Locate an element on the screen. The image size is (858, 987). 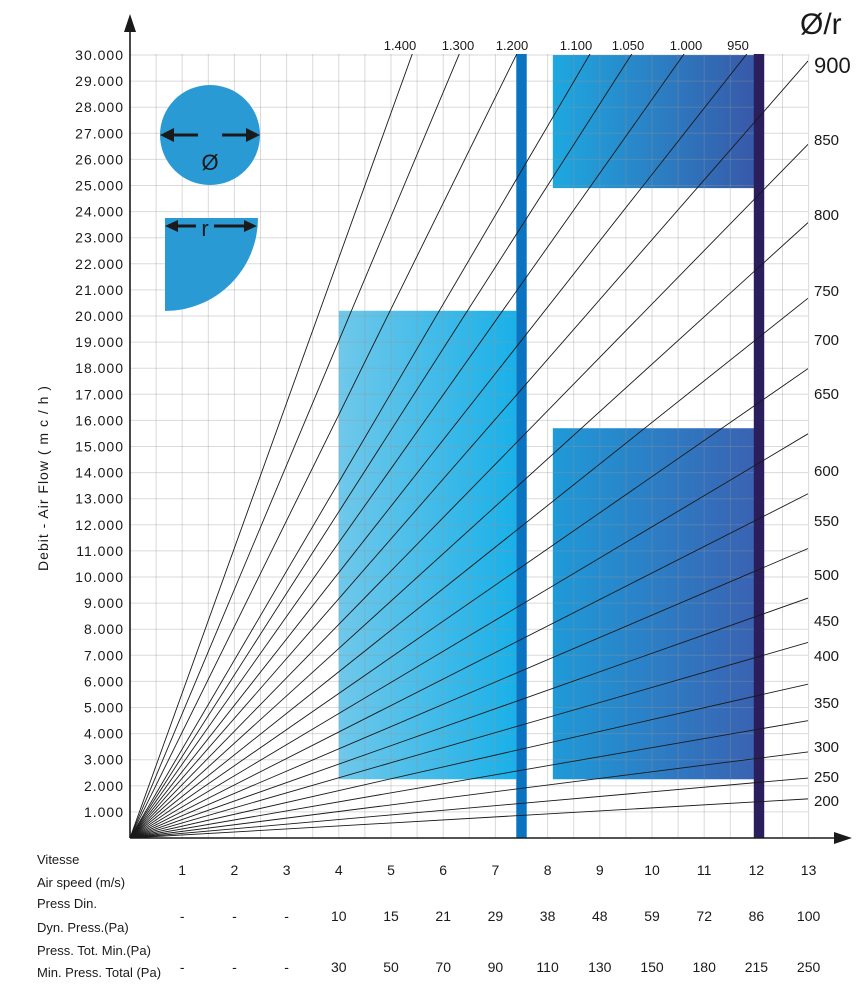
speed-cell: 12 is located at coordinates (757, 870).